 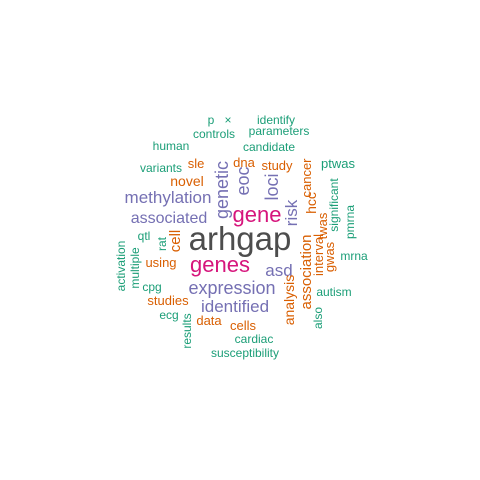 I want to click on word-hcc: hcc, so click(x=311, y=203).